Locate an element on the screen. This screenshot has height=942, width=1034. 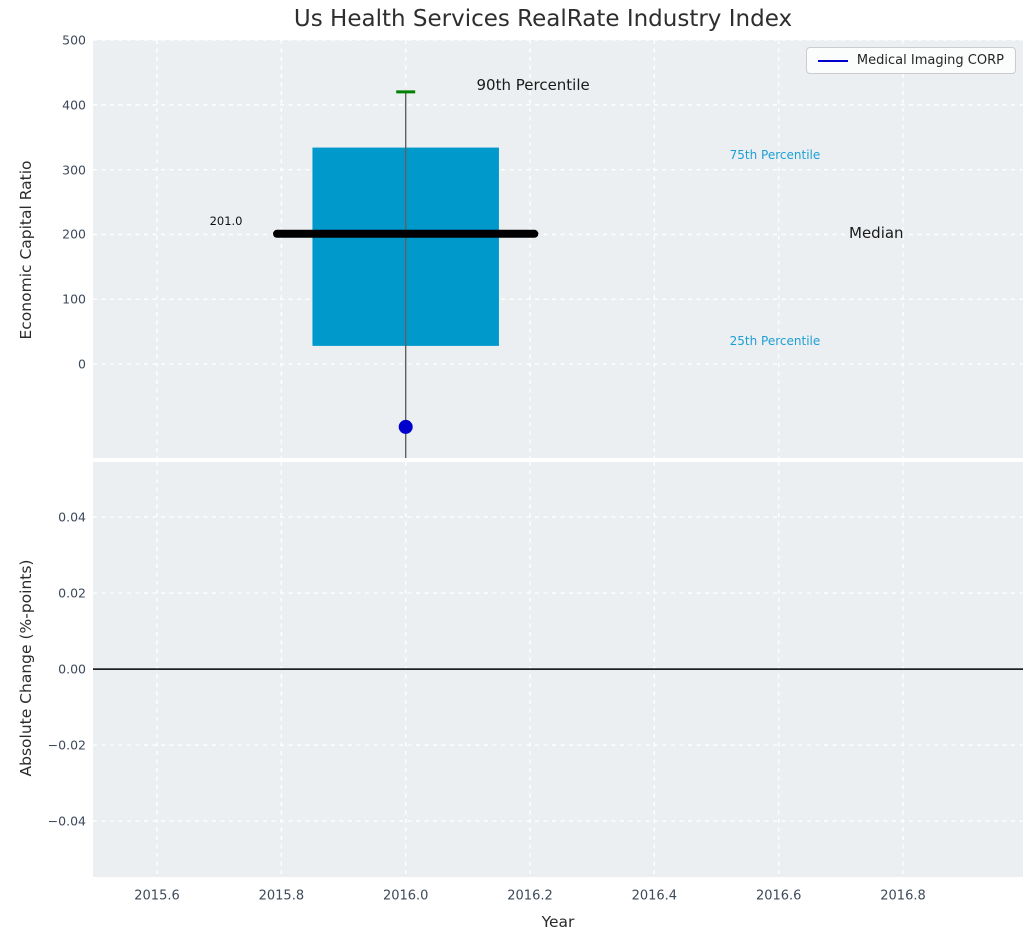
x-axis-label: Year is located at coordinates (558, 922).